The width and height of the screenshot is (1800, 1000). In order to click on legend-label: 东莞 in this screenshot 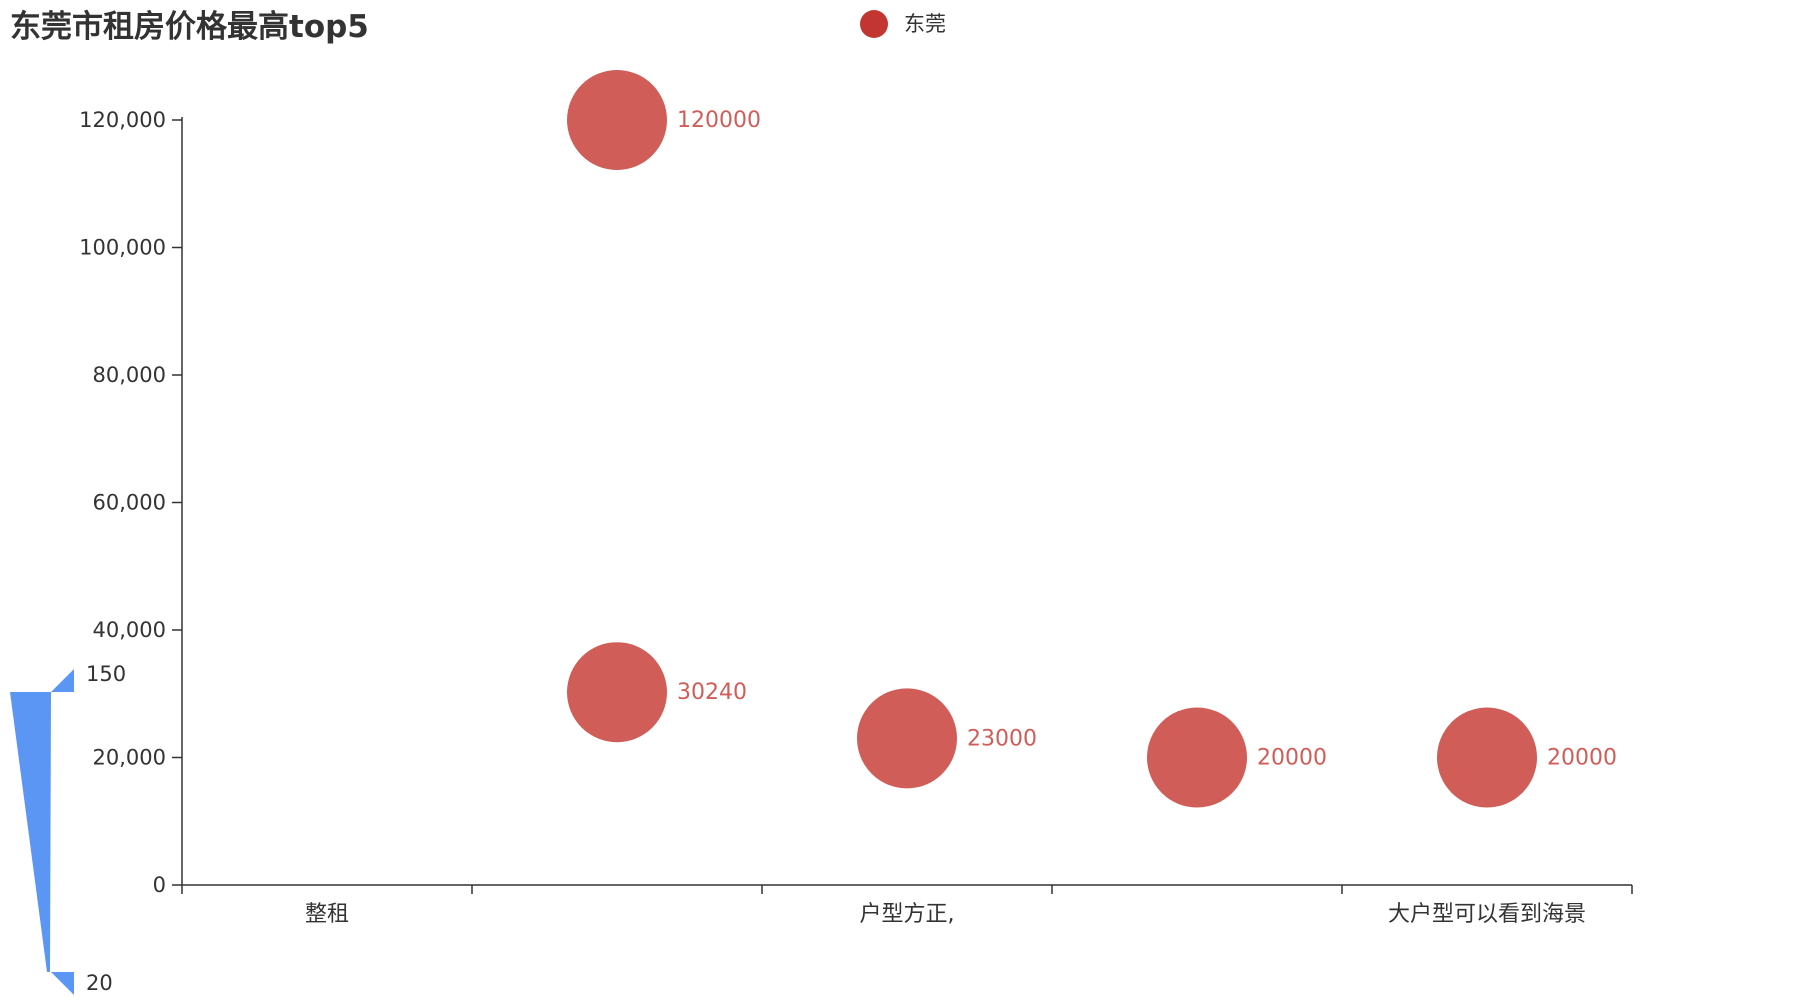, I will do `click(925, 24)`.